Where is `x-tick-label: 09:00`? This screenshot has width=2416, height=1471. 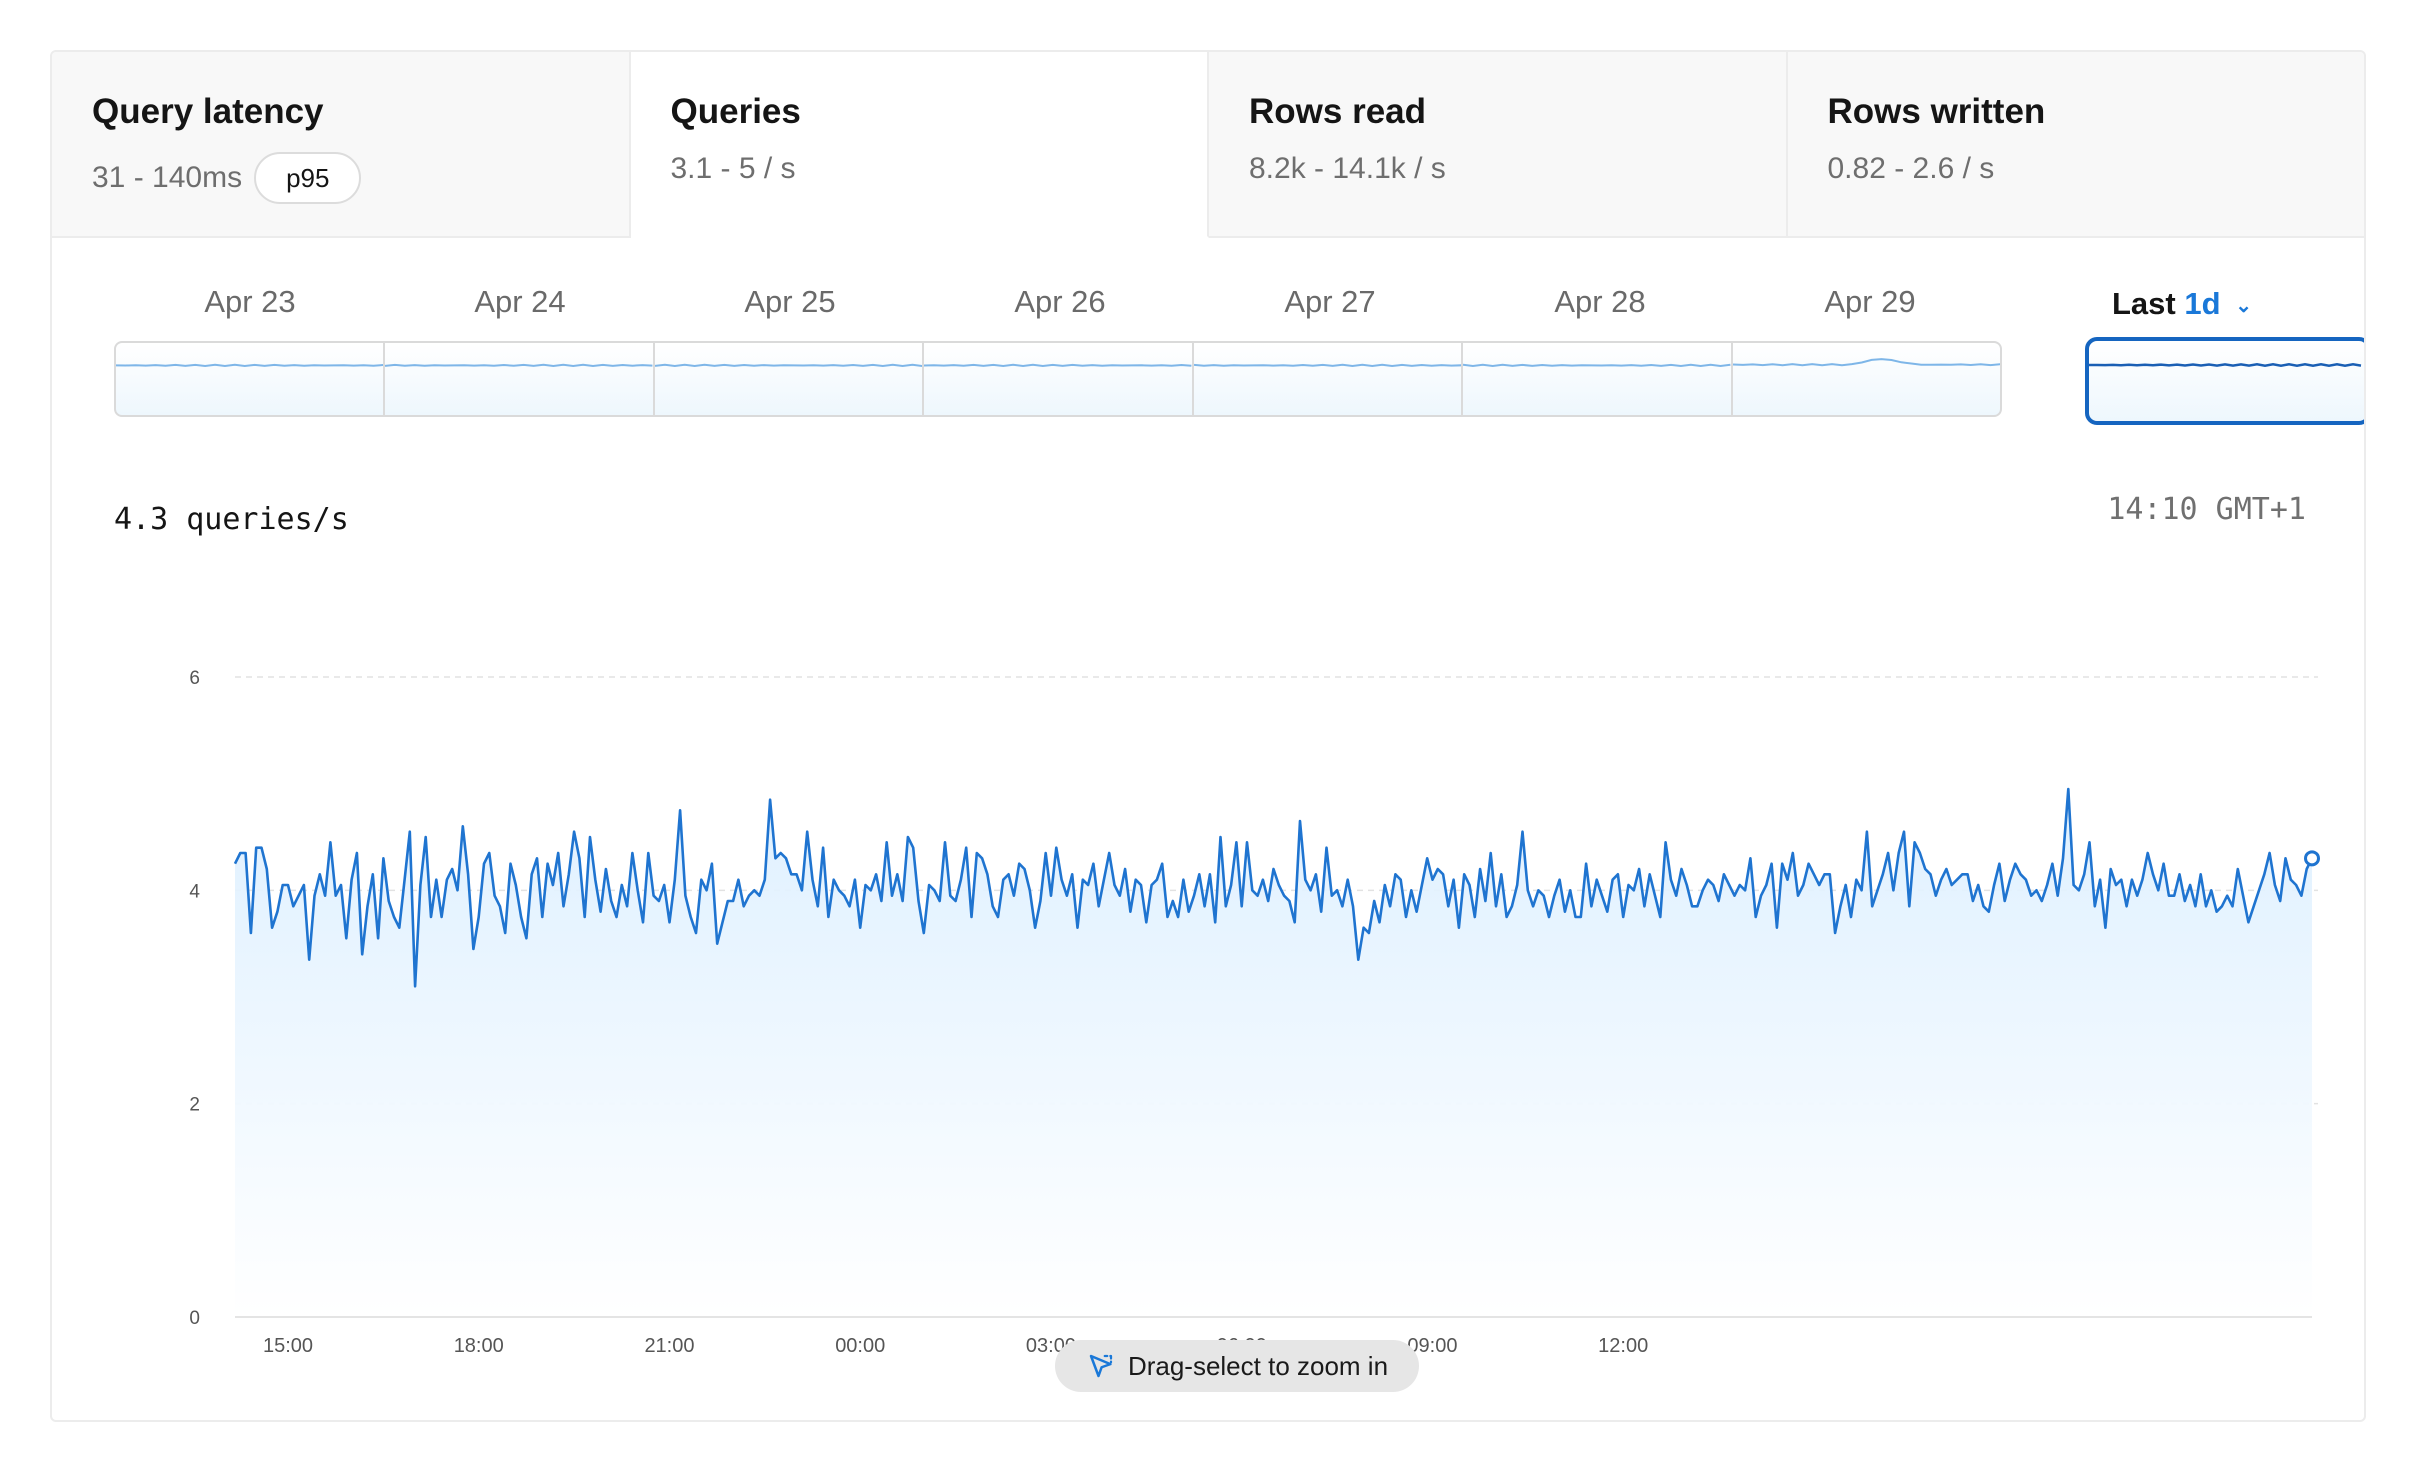 x-tick-label: 09:00 is located at coordinates (1432, 1346).